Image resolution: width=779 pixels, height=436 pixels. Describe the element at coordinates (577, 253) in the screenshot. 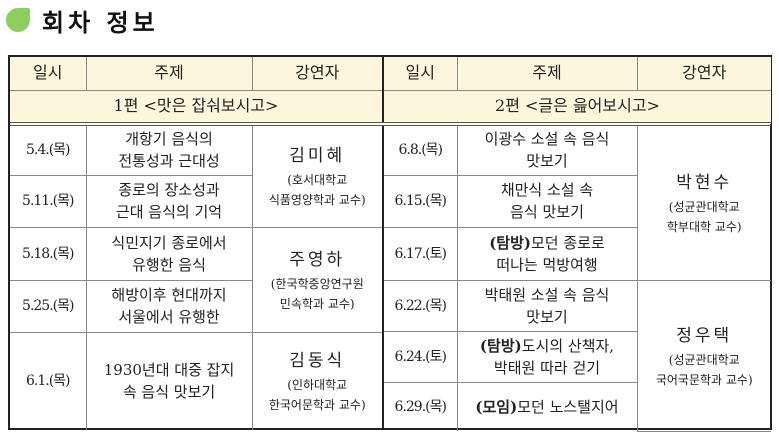

I see `table-row: 6.17.(토) (탐방)모던 종로로 떠나는 먹방여행` at that location.